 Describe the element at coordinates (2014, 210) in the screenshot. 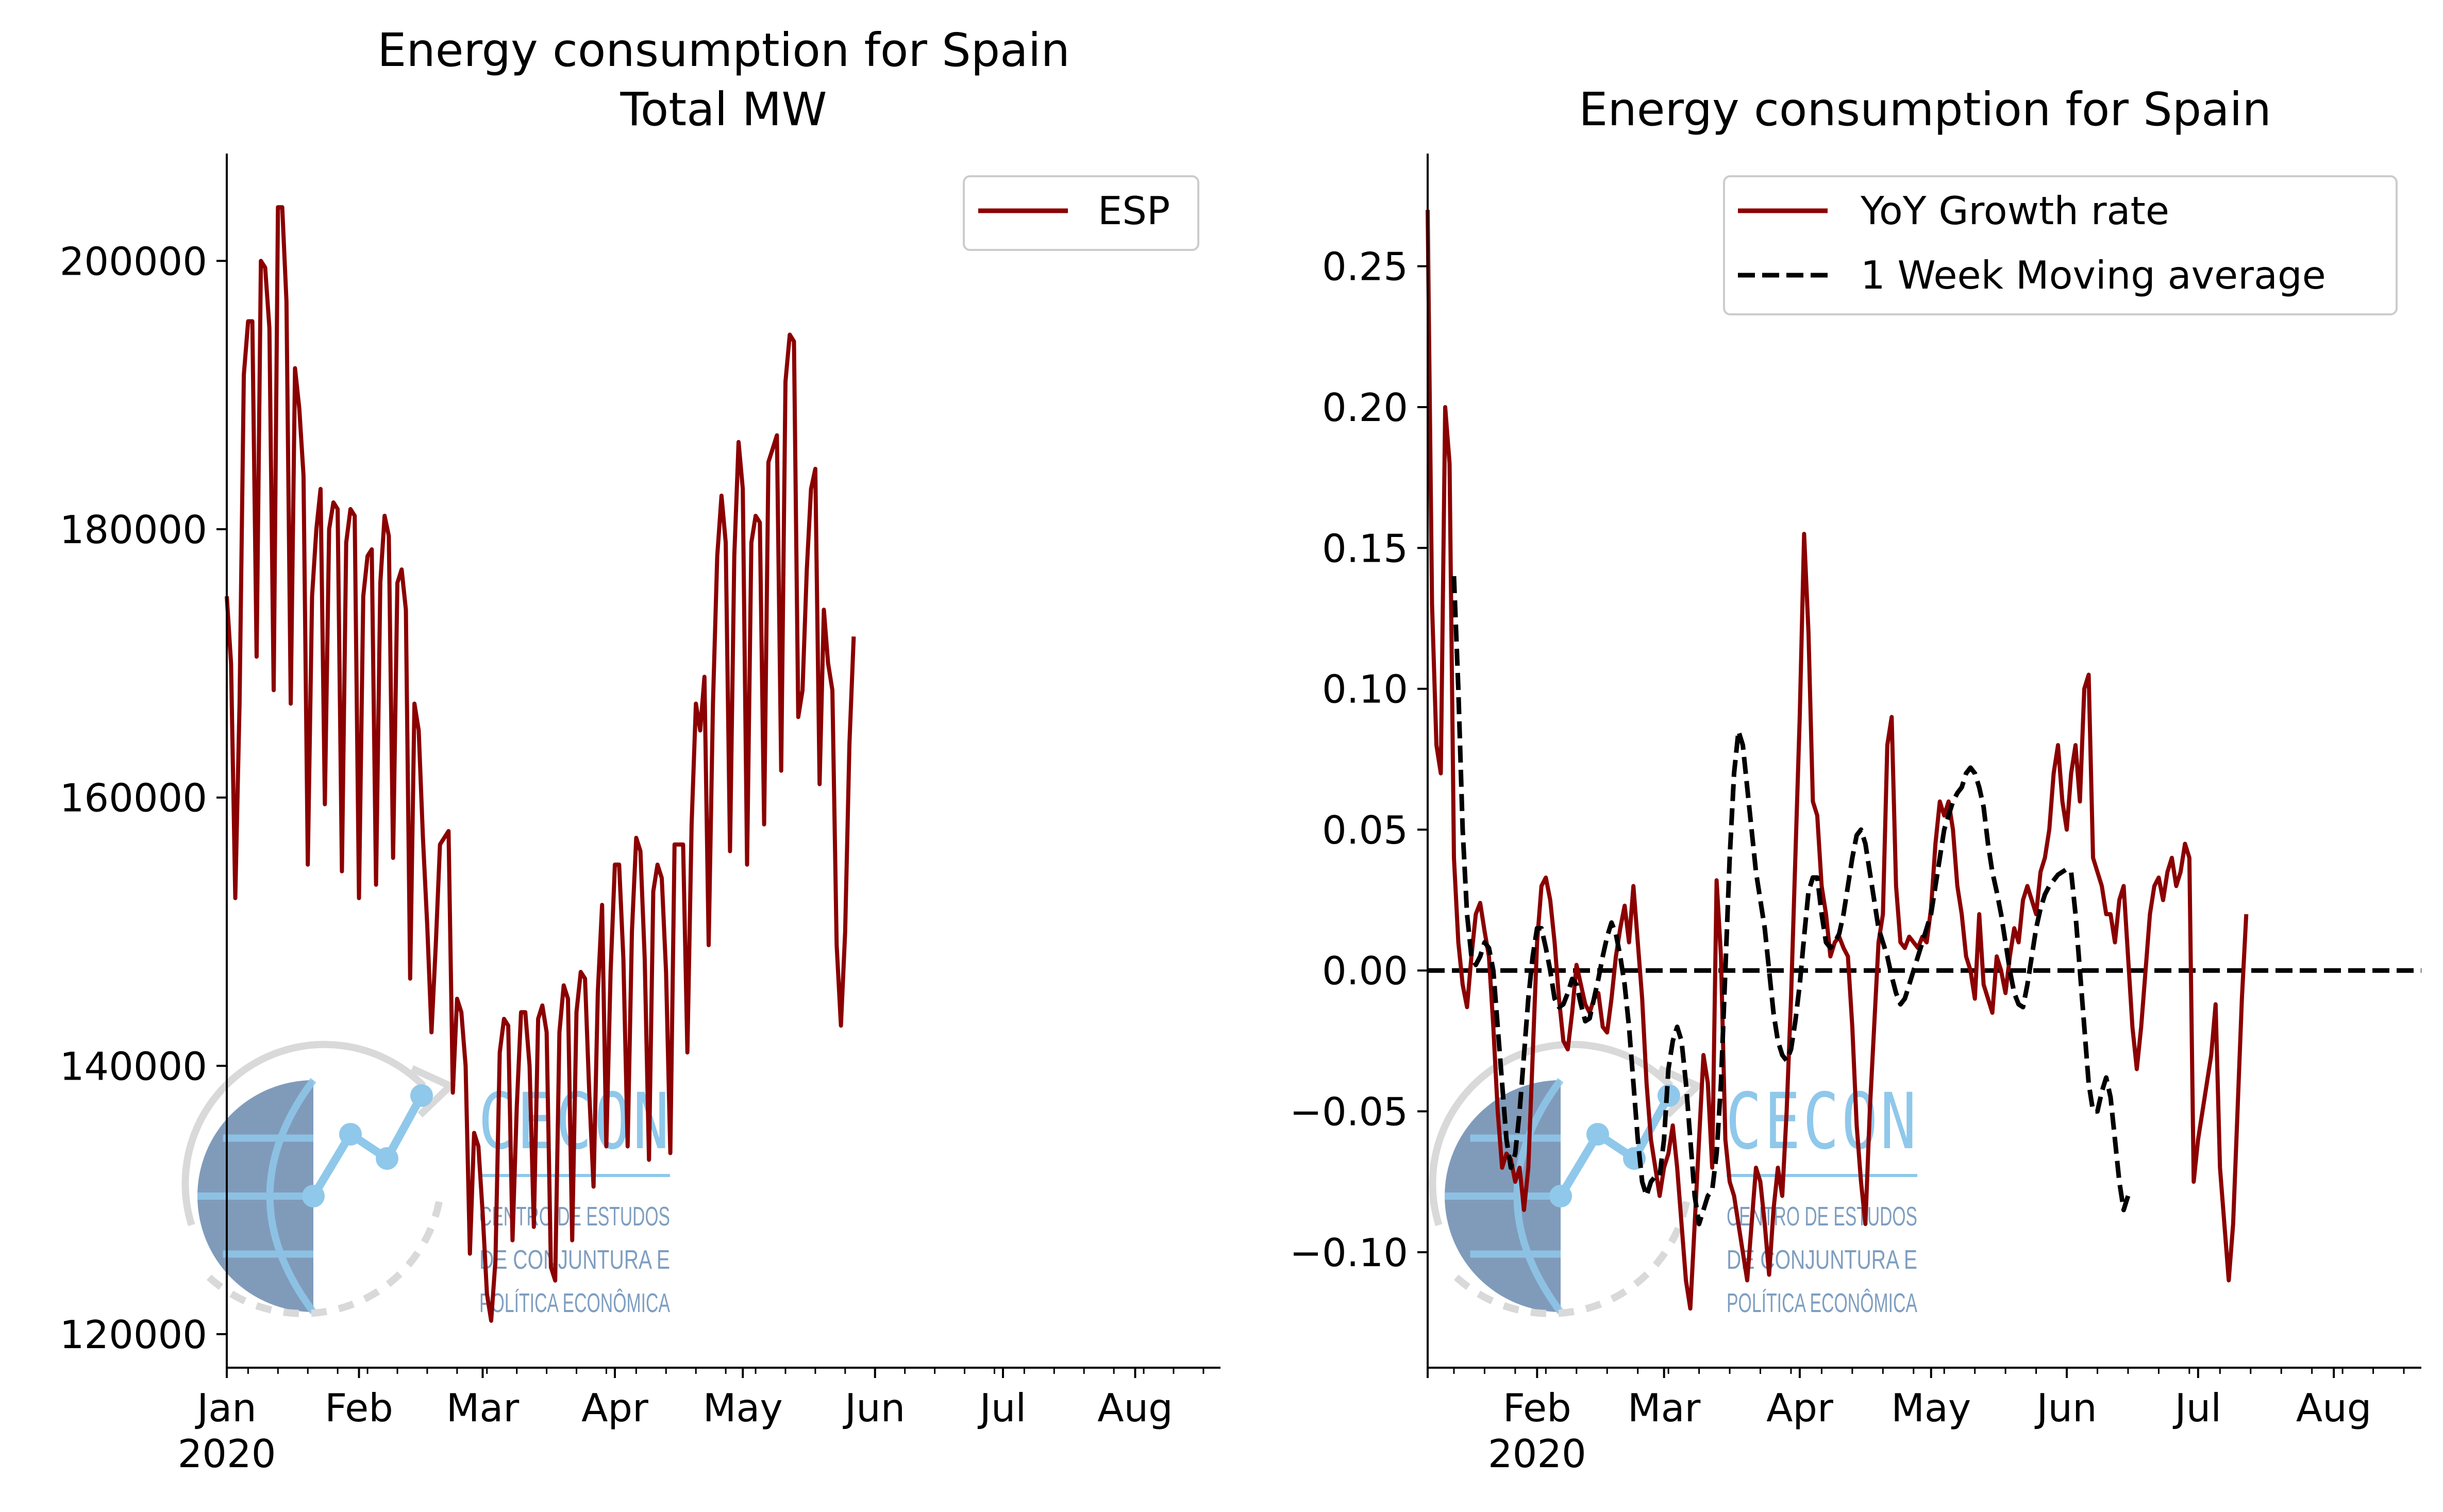

I see `legend-label-yoy: YoY Growth rate` at that location.